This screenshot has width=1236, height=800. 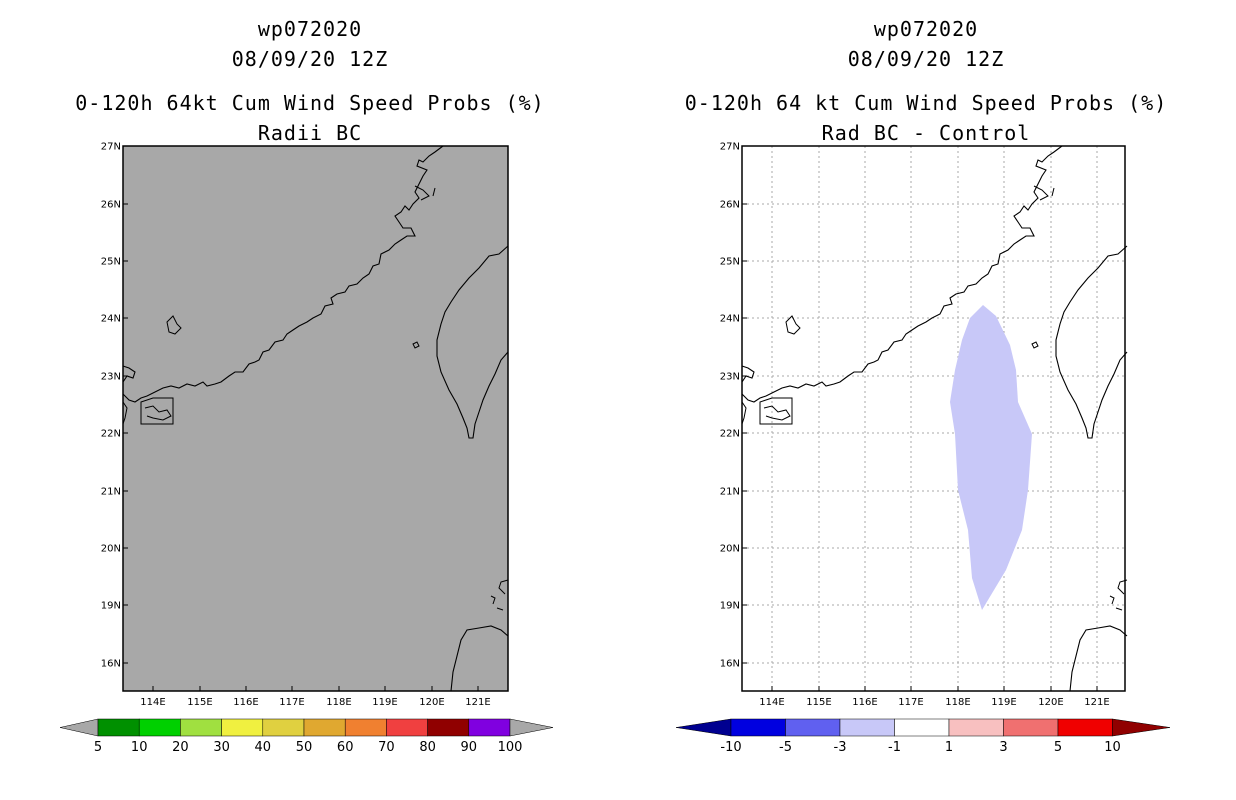 I want to click on left-colorbar: 5 10 20 30 40 50 60 70 80 90 100, so click(x=306, y=736).